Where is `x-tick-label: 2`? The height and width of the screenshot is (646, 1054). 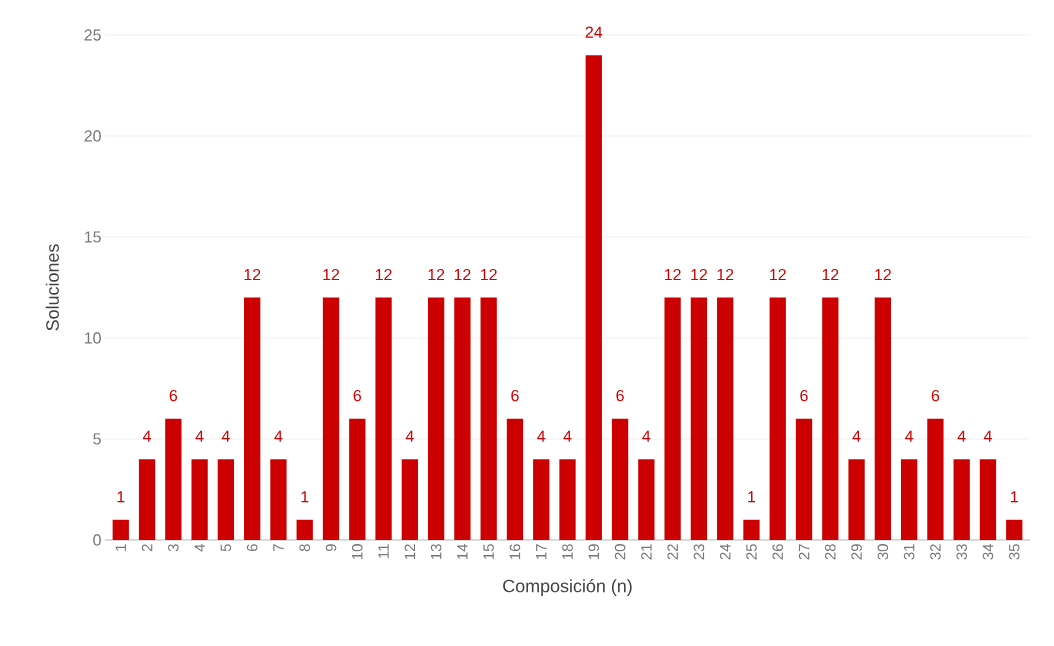
x-tick-label: 2 is located at coordinates (147, 548).